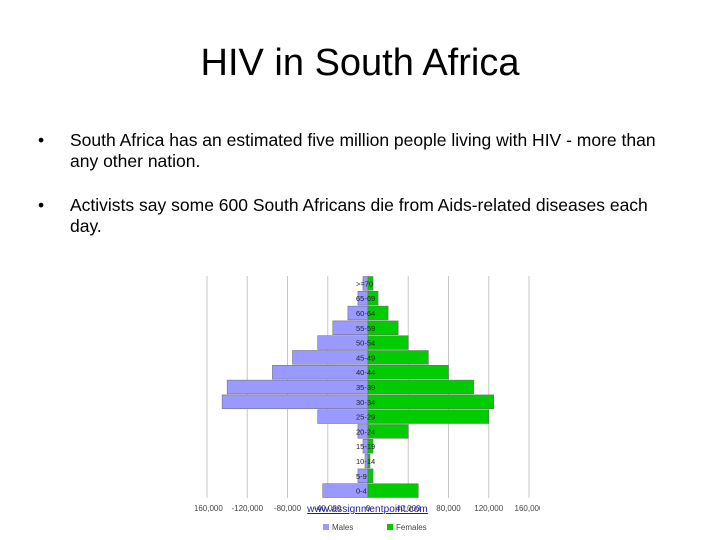 The image size is (720, 540). What do you see at coordinates (365, 328) in the screenshot?
I see `age-group-label: 55-59` at bounding box center [365, 328].